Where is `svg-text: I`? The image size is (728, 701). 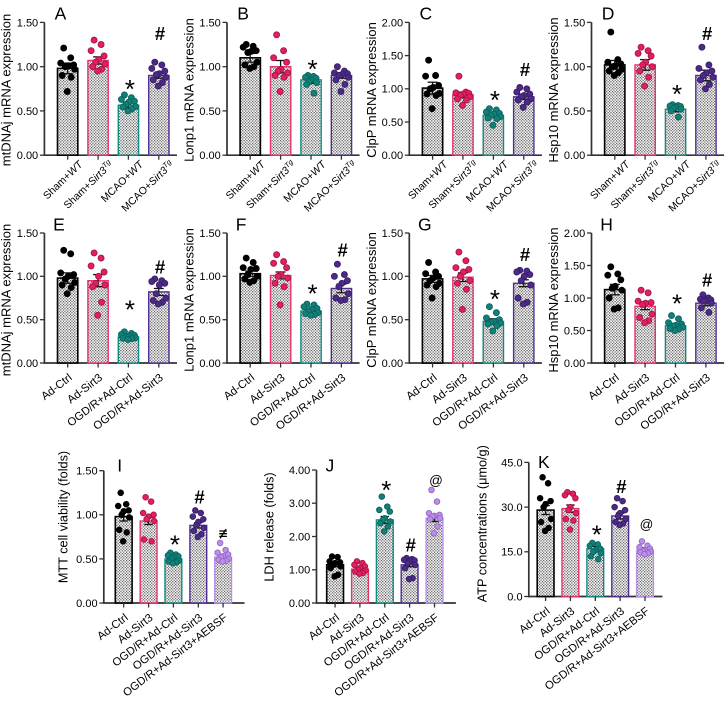
svg-text: I is located at coordinates (119, 466).